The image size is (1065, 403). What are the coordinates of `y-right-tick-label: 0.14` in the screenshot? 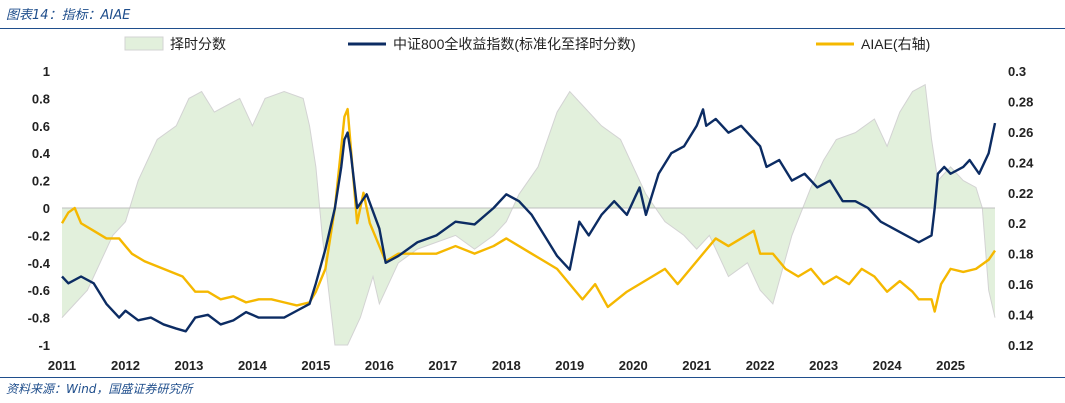 It's located at (1021, 315).